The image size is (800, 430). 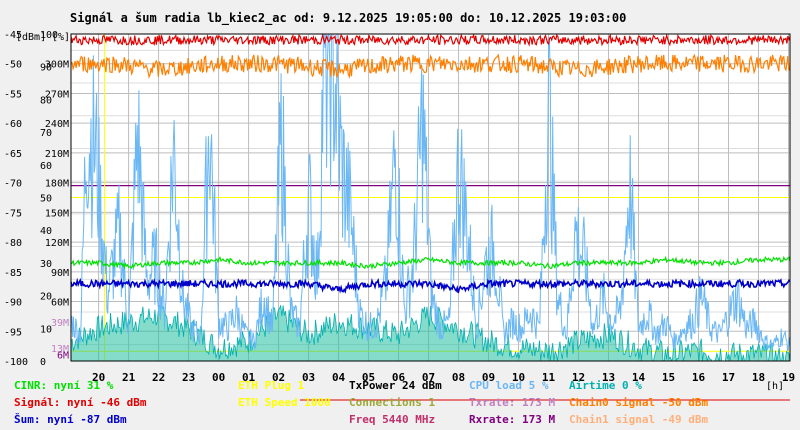 I want to click on x-tick: 10, so click(x=518, y=377).